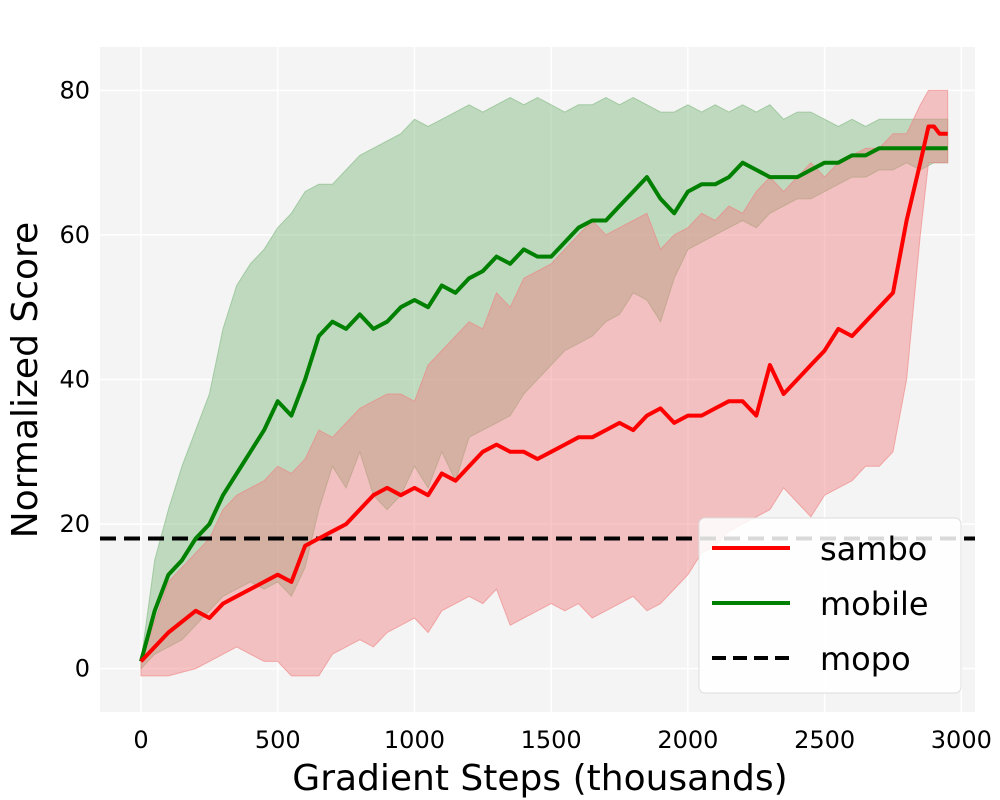 This screenshot has width=1000, height=800. I want to click on legend: sambo mobile mopo, so click(830, 605).